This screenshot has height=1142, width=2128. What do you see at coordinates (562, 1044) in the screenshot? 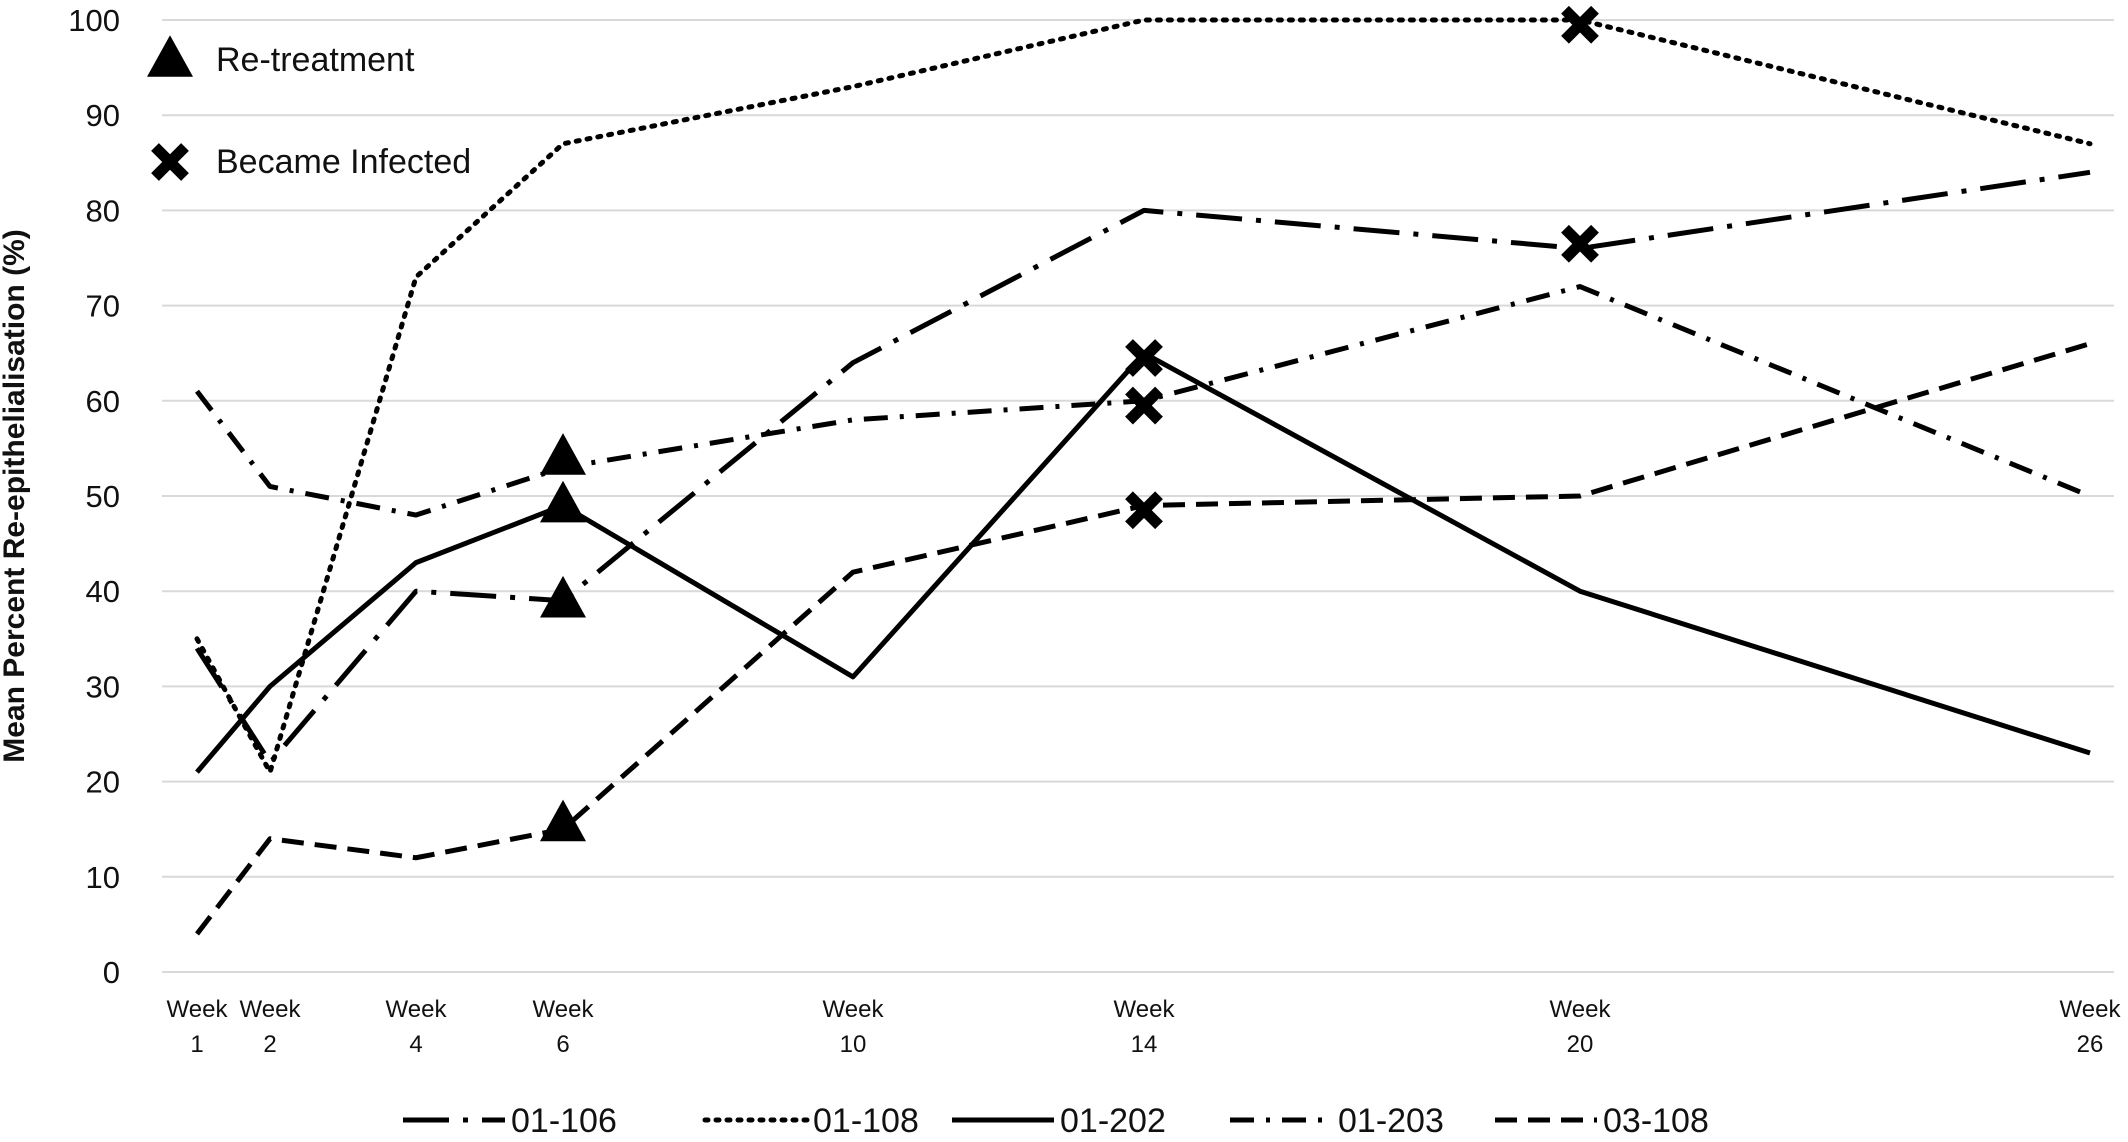
I see `x-tick-label: 6` at bounding box center [562, 1044].